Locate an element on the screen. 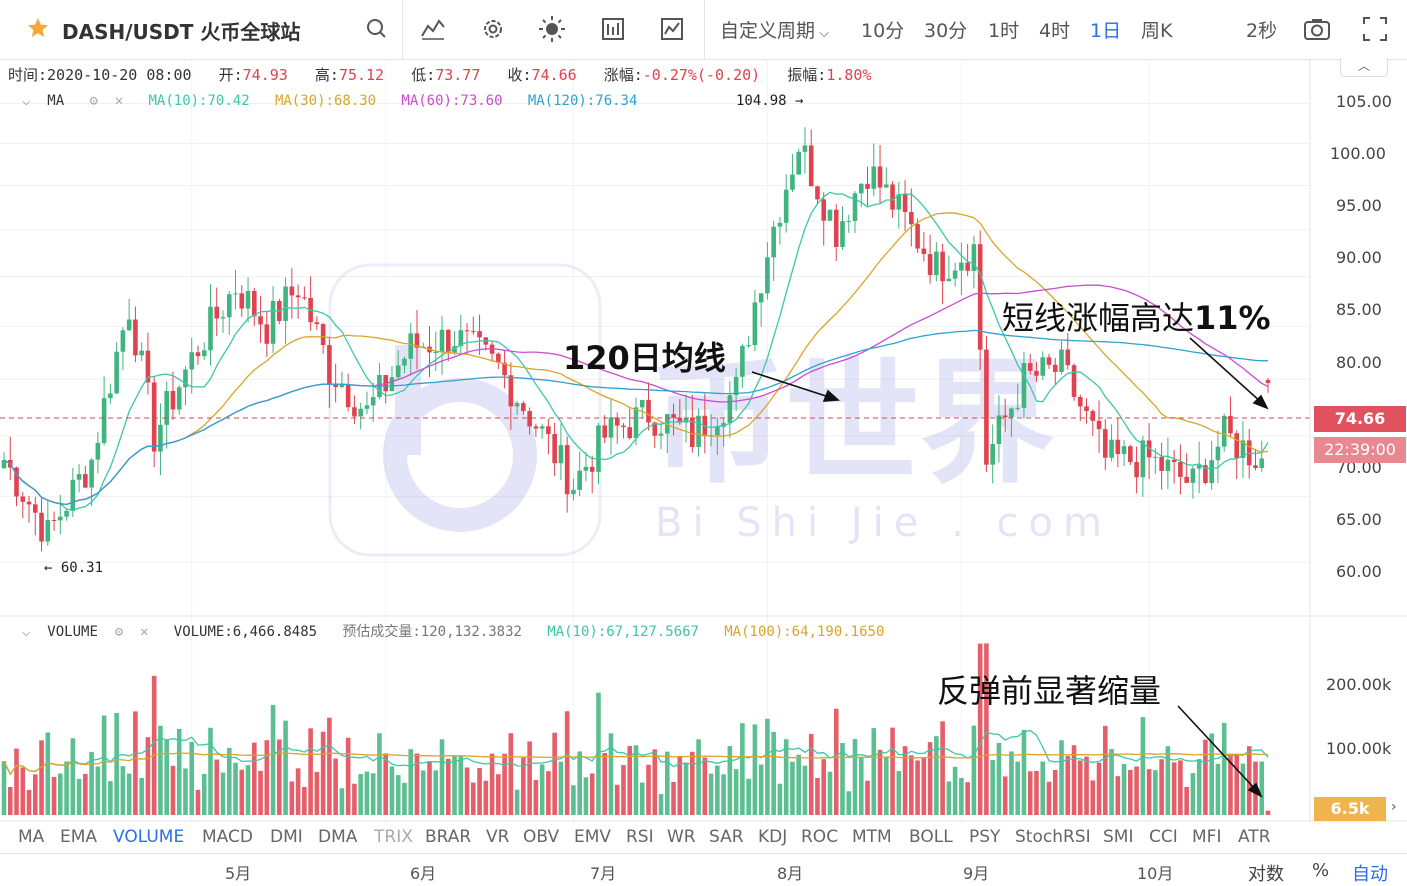 The height and width of the screenshot is (886, 1407). indicator-tab-smi: SMI is located at coordinates (1118, 837).